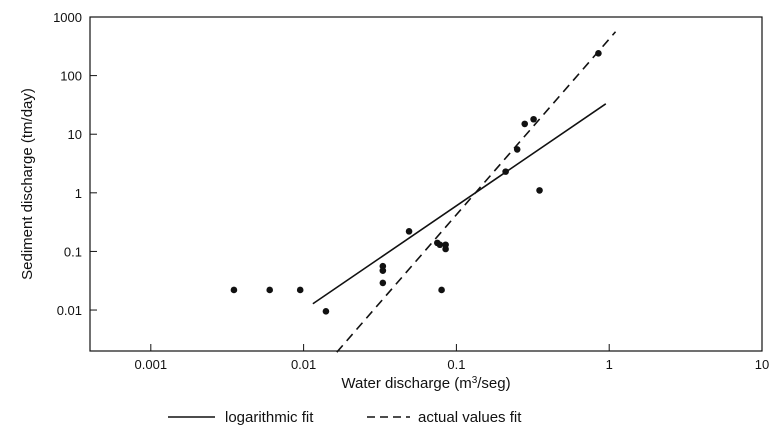 This screenshot has width=779, height=433. What do you see at coordinates (609, 364) in the screenshot?
I see `x-tick-label: 1` at bounding box center [609, 364].